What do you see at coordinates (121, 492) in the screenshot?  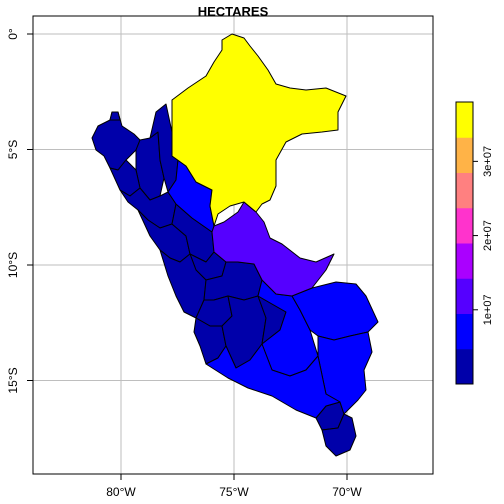 I see `x-tick-label-0: 80°W` at bounding box center [121, 492].